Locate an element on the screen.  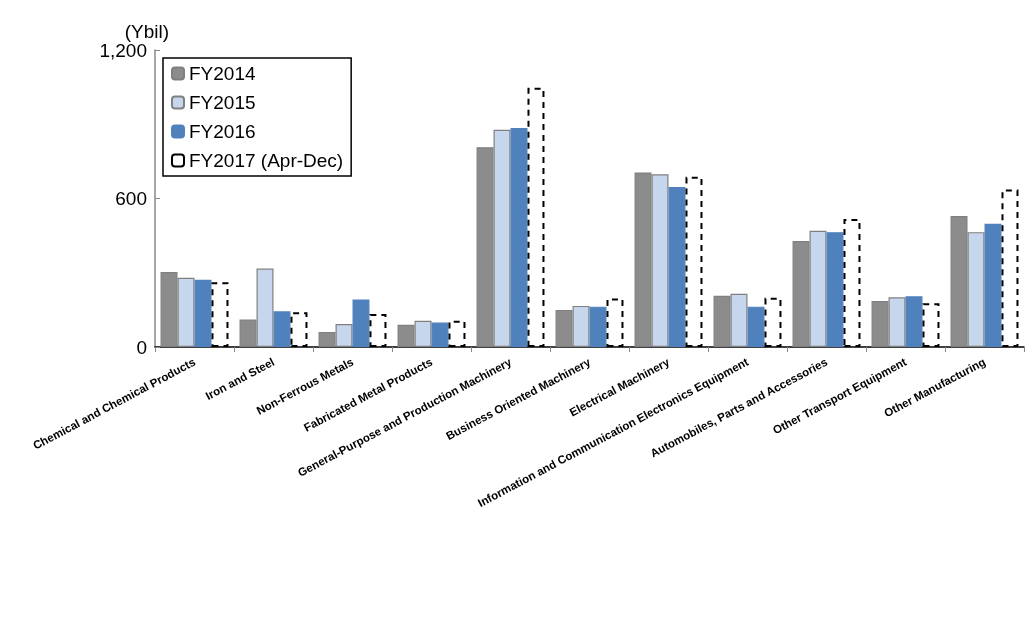
legend-label: FY2015 is located at coordinates (222, 102).